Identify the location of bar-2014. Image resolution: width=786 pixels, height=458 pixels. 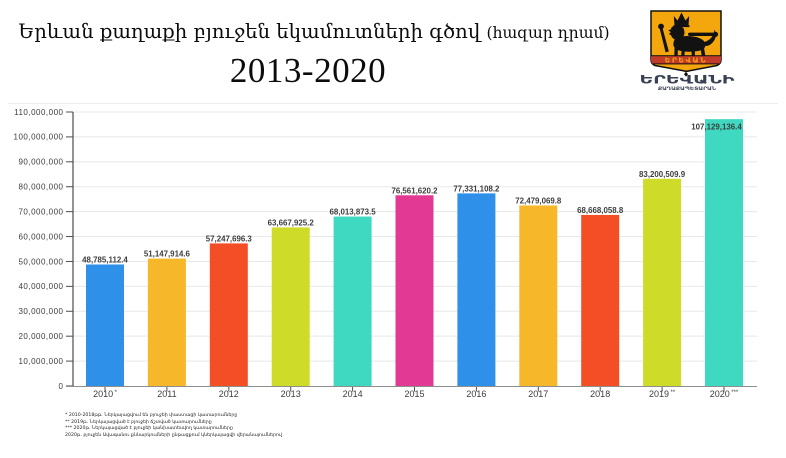
(352, 301).